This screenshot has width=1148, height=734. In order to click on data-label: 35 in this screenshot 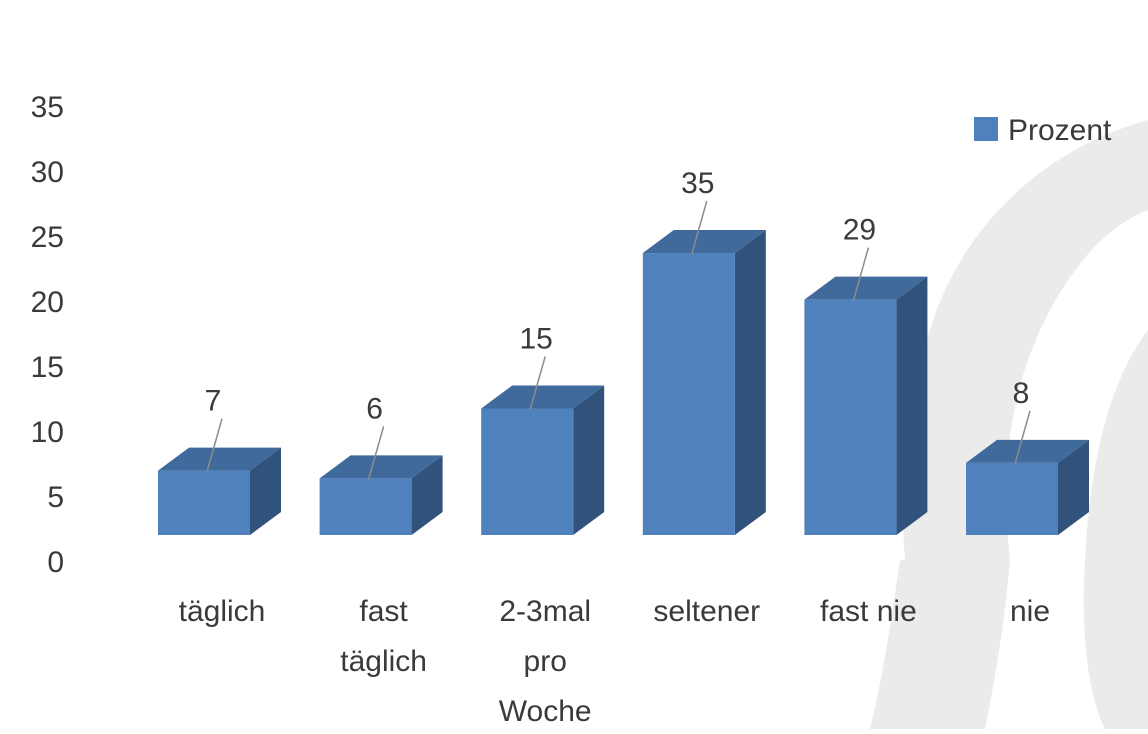, I will do `click(697, 183)`.